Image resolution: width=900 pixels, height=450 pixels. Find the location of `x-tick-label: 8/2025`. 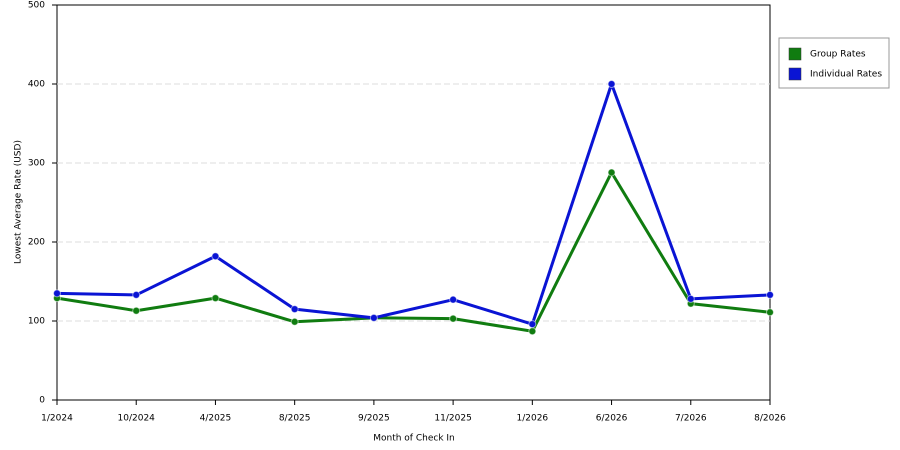

x-tick-label: 8/2025 is located at coordinates (295, 419).